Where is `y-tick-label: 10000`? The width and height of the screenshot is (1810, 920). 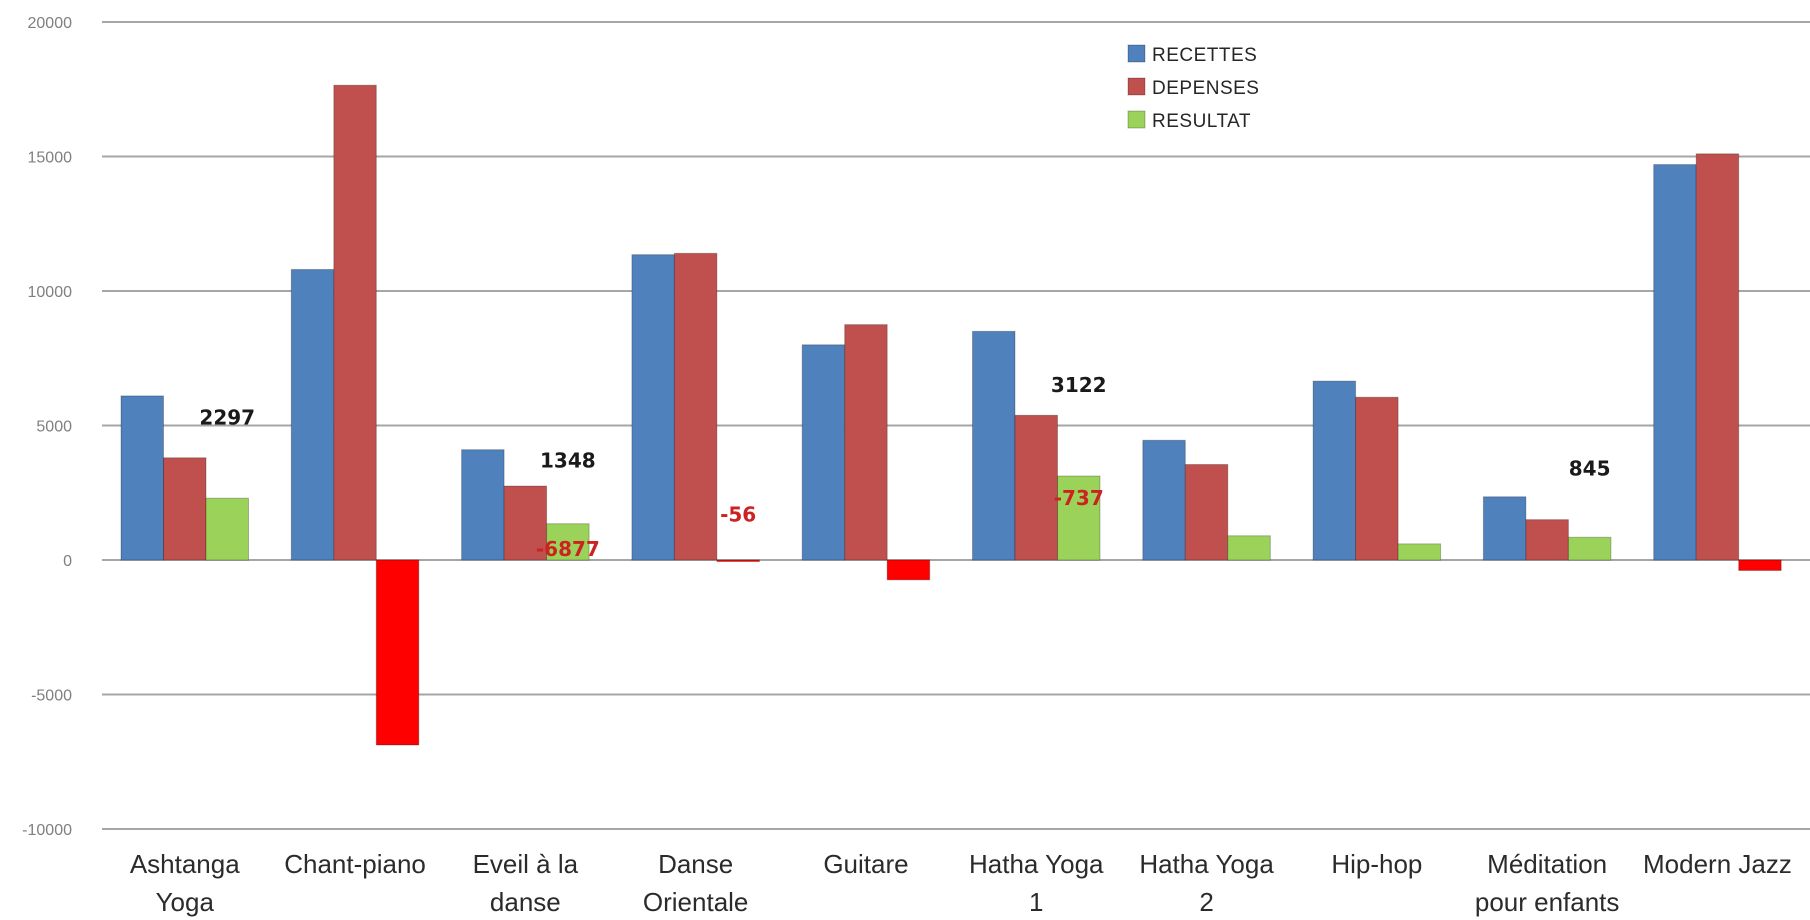
y-tick-label: 10000 is located at coordinates (50, 292).